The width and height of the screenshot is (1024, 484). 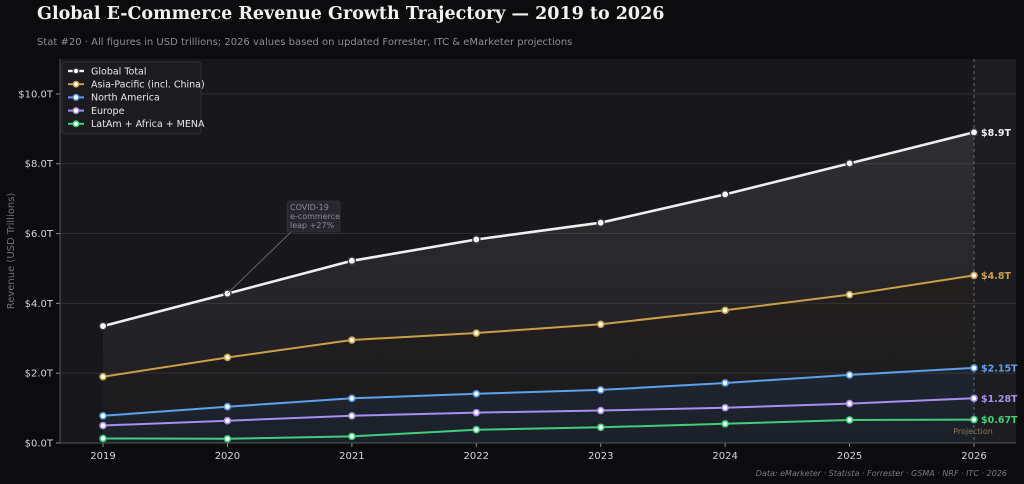 What do you see at coordinates (76, 71) in the screenshot?
I see `legend-marker-global-total` at bounding box center [76, 71].